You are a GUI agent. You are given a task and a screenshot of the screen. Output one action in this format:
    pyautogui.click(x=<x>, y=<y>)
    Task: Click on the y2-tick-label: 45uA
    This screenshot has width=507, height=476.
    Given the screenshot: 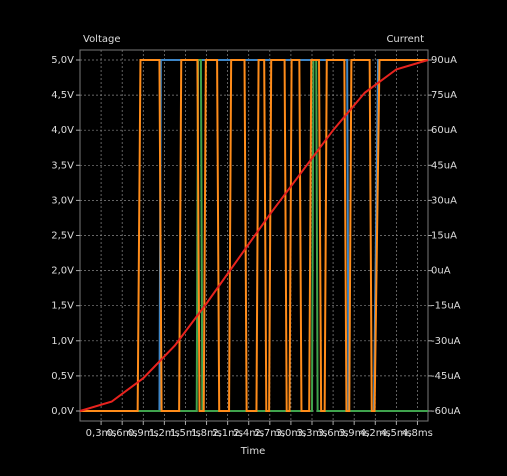 What is the action you would take?
    pyautogui.click(x=444, y=165)
    